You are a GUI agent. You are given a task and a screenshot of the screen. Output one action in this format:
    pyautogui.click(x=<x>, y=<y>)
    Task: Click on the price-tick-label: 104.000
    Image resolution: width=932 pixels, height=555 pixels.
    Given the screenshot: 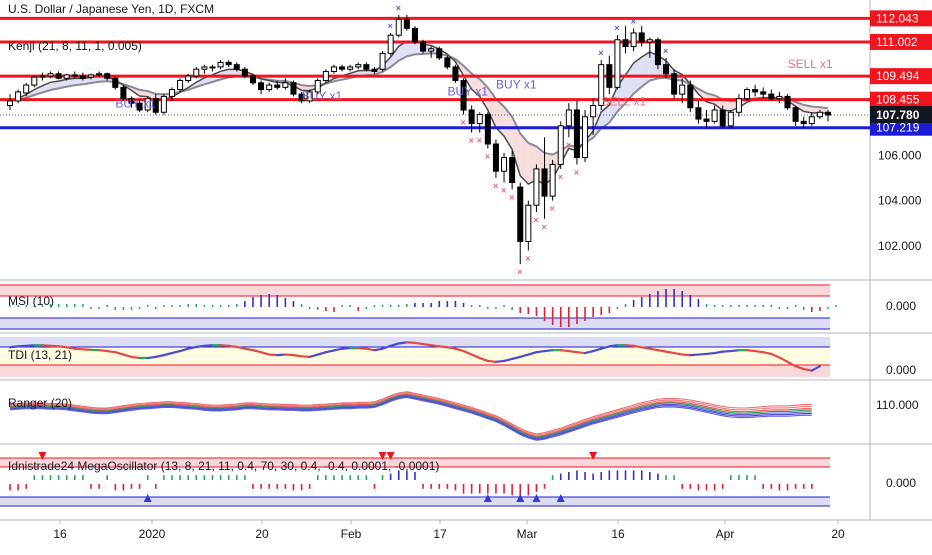 What is the action you would take?
    pyautogui.click(x=900, y=201)
    